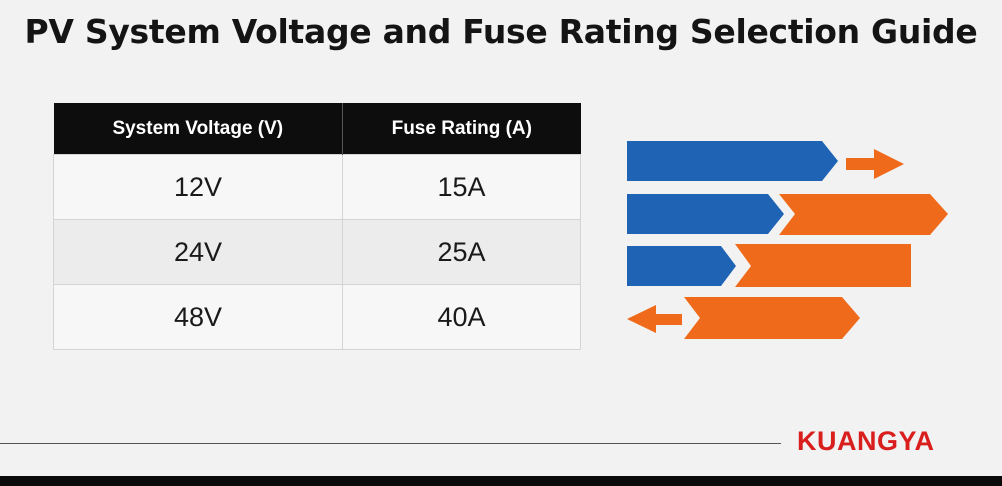  Describe the element at coordinates (198, 252) in the screenshot. I see `voltage-cell: 24V` at that location.